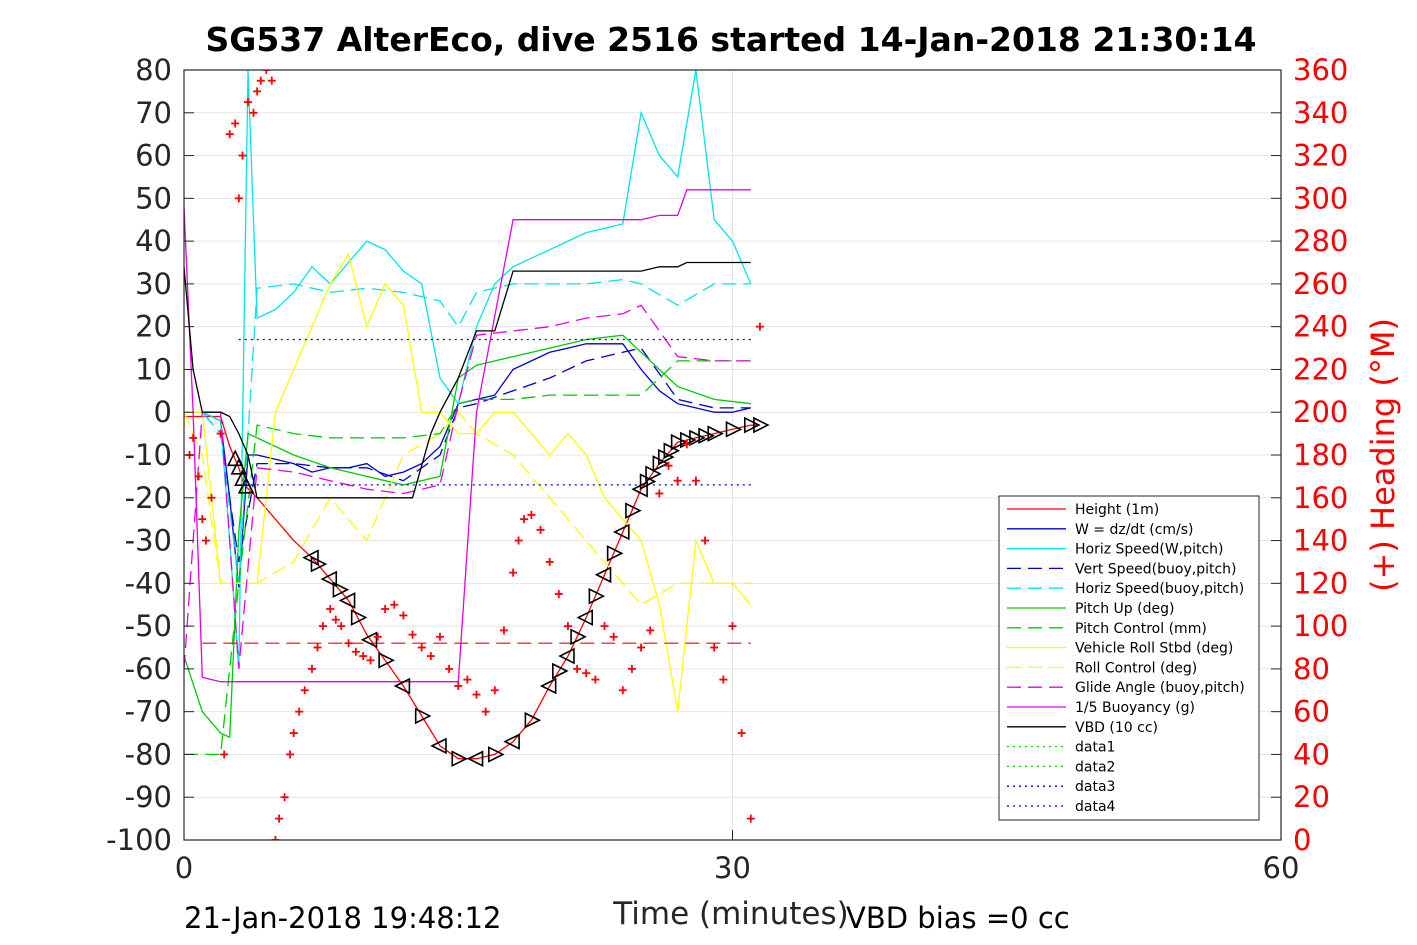 The height and width of the screenshot is (945, 1417). What do you see at coordinates (1320, 198) in the screenshot?
I see `tick-label-right: 300` at bounding box center [1320, 198].